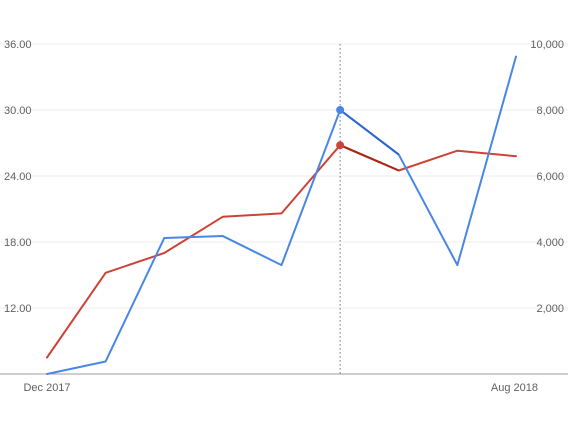 This screenshot has width=568, height=434. Describe the element at coordinates (550, 243) in the screenshot. I see `right-tick-label: 4,000` at that location.